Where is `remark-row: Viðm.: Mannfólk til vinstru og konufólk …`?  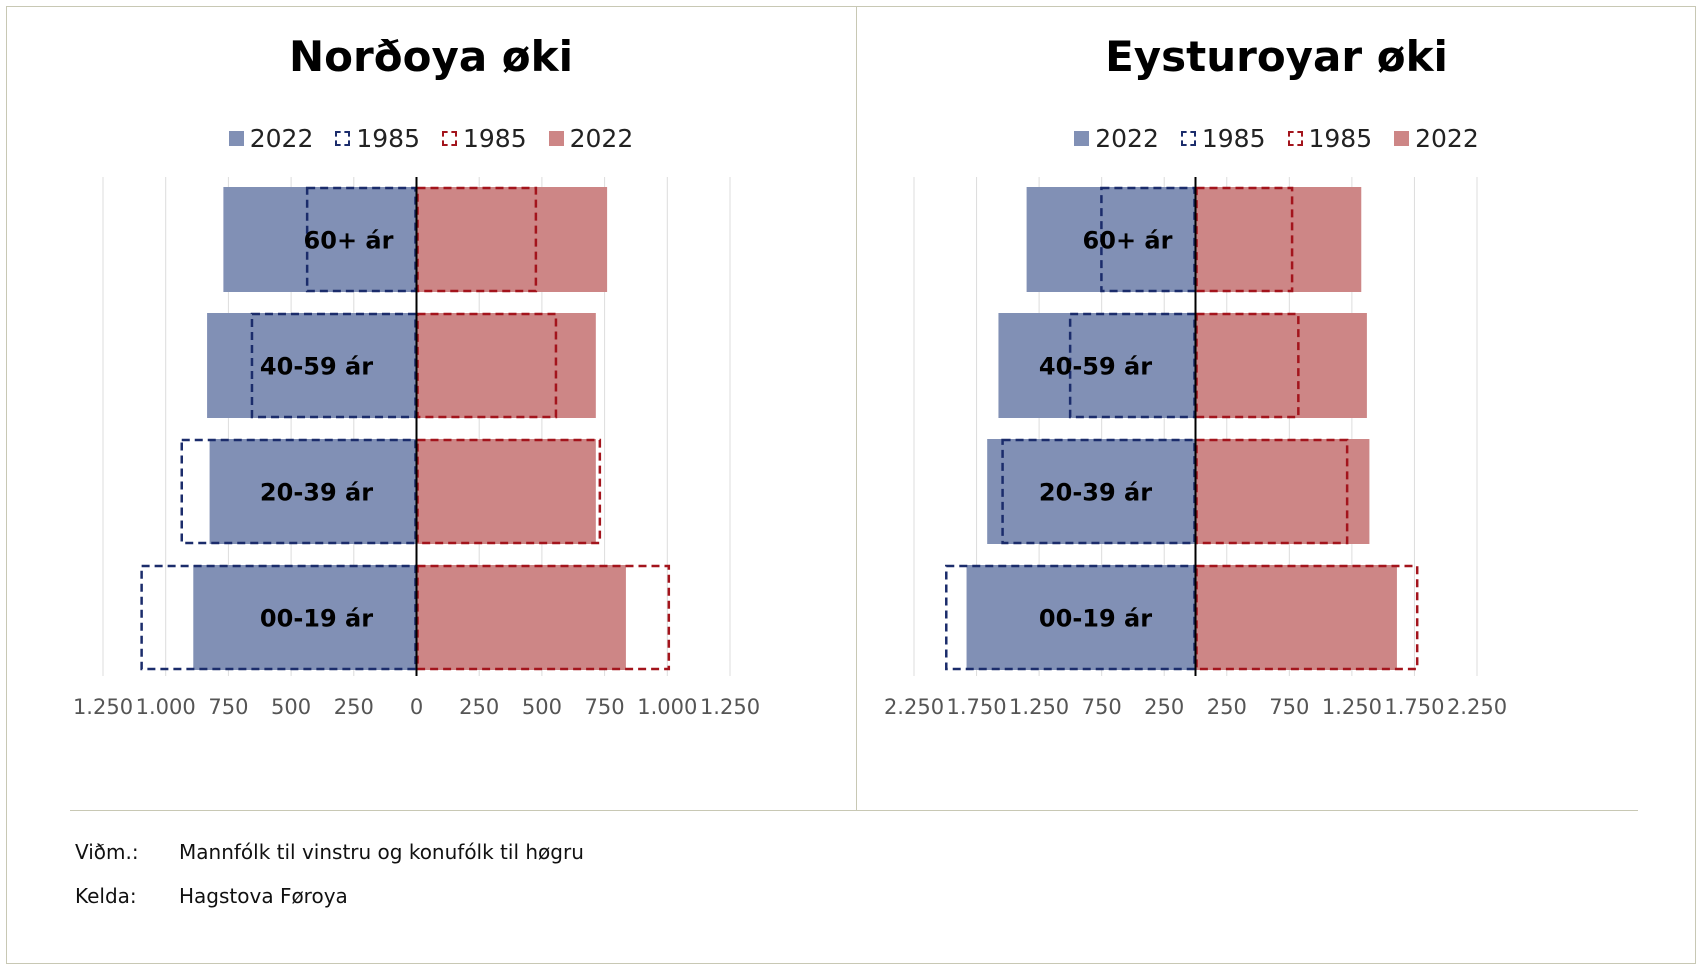 remark-row: Viðm.: Mannfólk til vinstru og konufólk … is located at coordinates (329, 852).